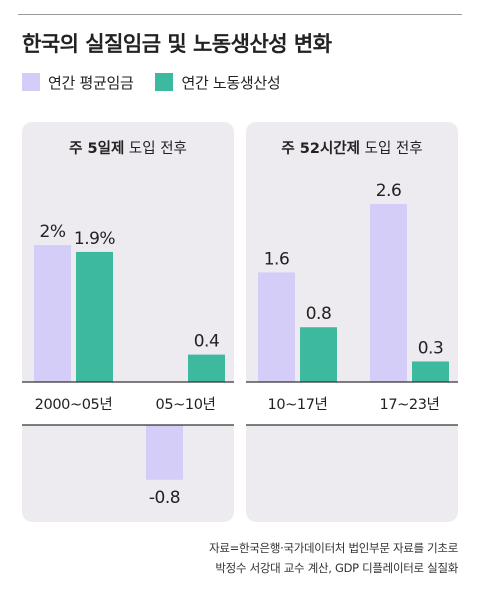  Describe the element at coordinates (319, 314) in the screenshot. I see `value-label-s1-c2: 0.8` at that location.